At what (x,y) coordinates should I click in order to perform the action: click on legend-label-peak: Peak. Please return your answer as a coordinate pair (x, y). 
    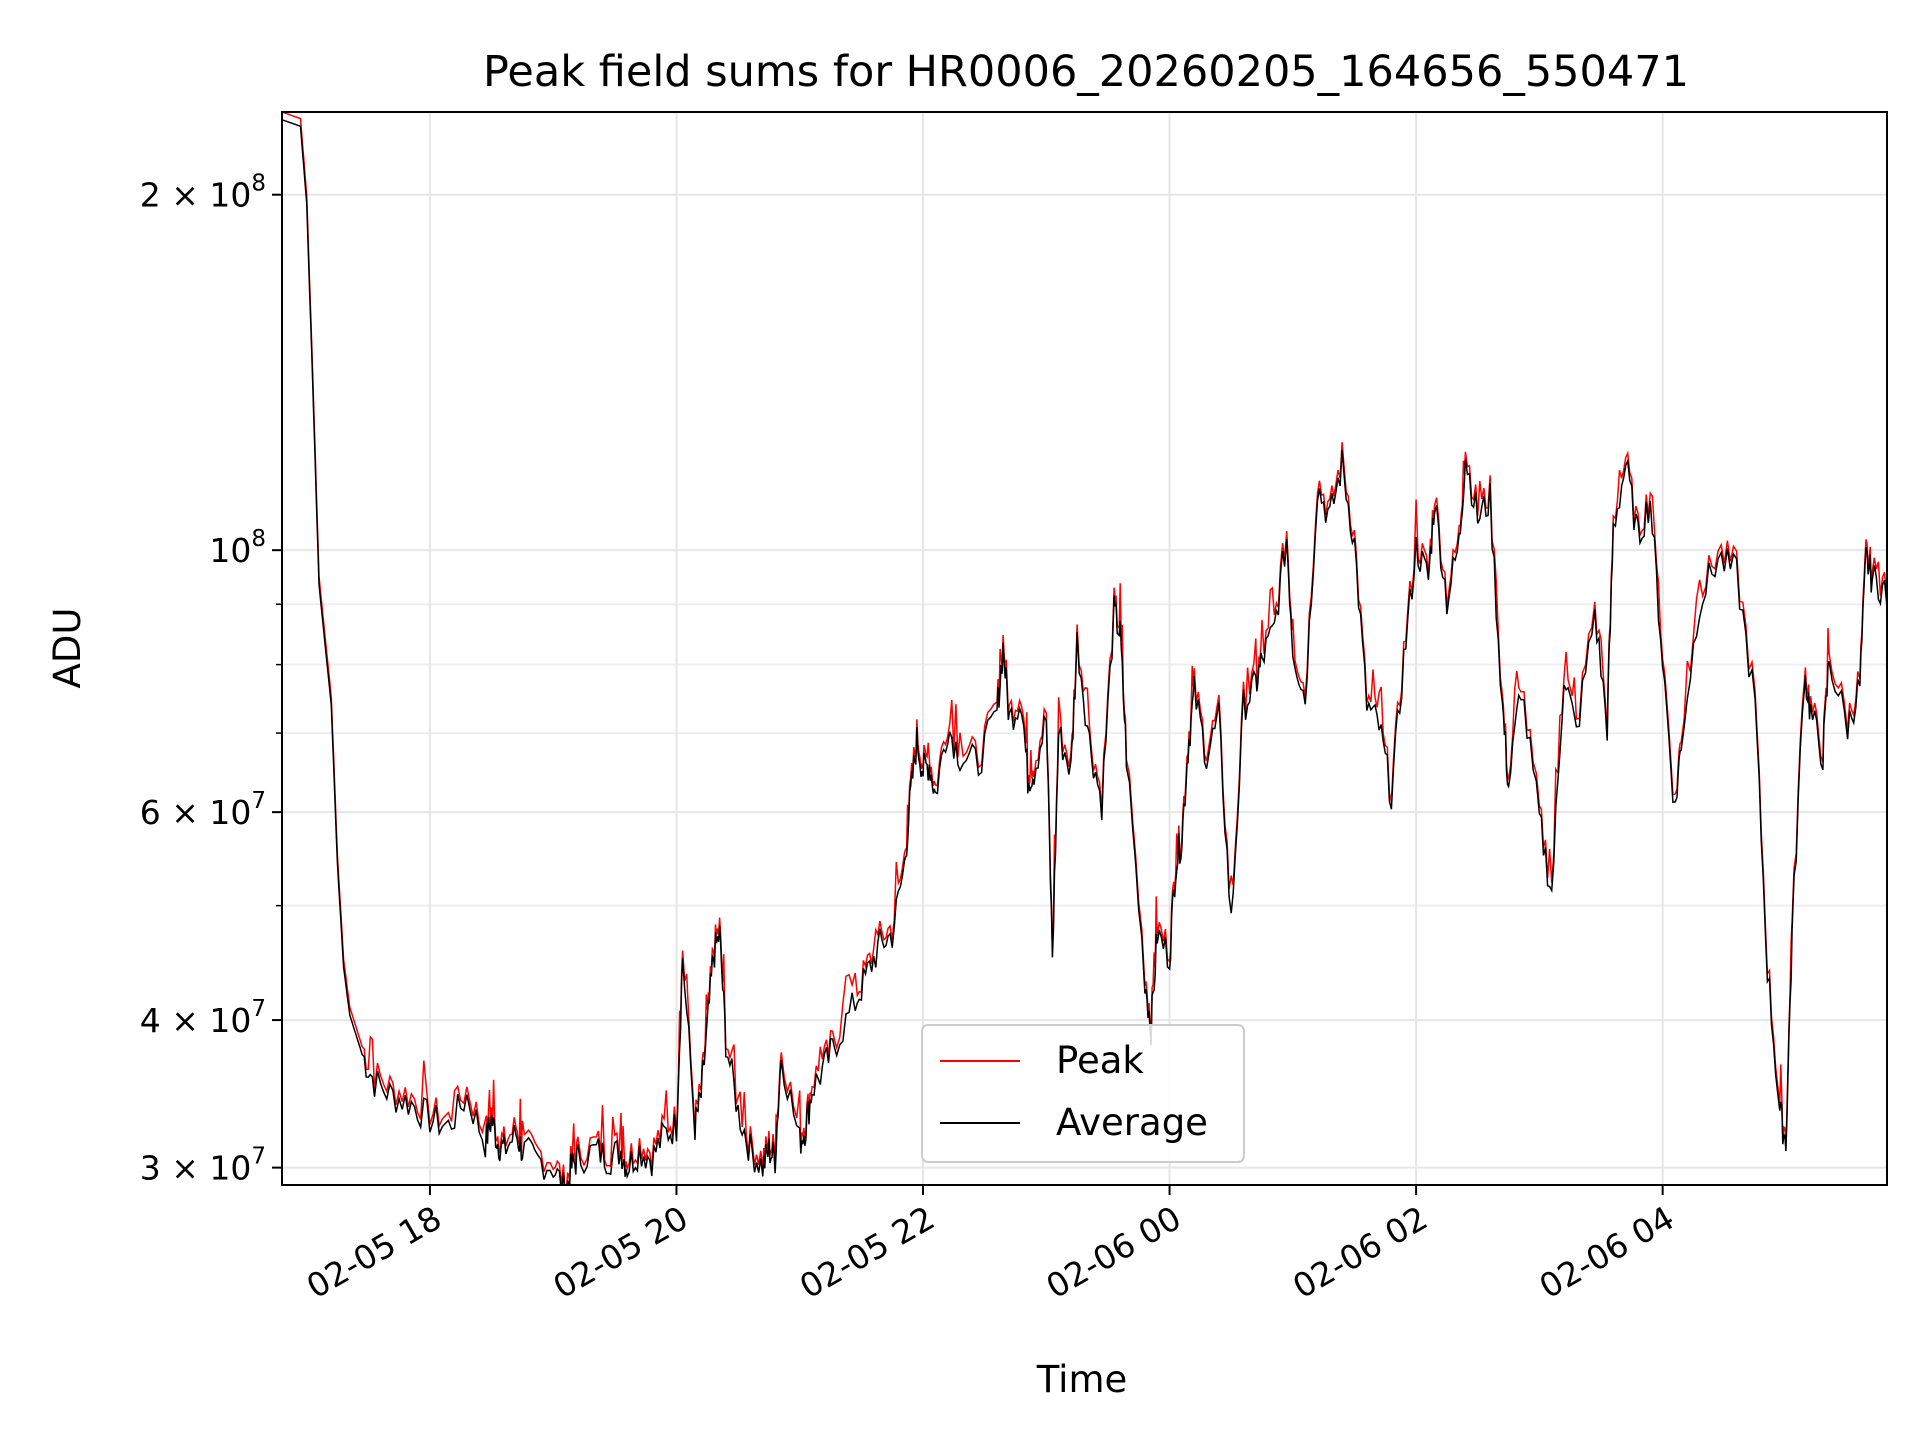
    Looking at the image, I should click on (1100, 1060).